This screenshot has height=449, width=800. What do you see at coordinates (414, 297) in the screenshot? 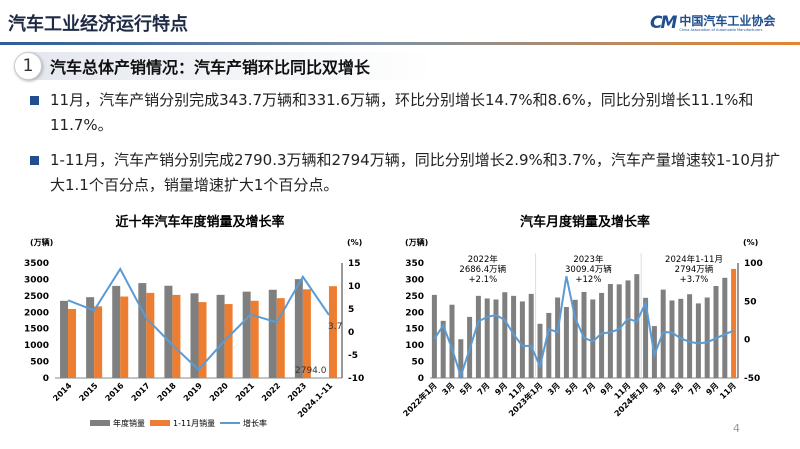
I see `y-tick-label: 250` at bounding box center [414, 297].